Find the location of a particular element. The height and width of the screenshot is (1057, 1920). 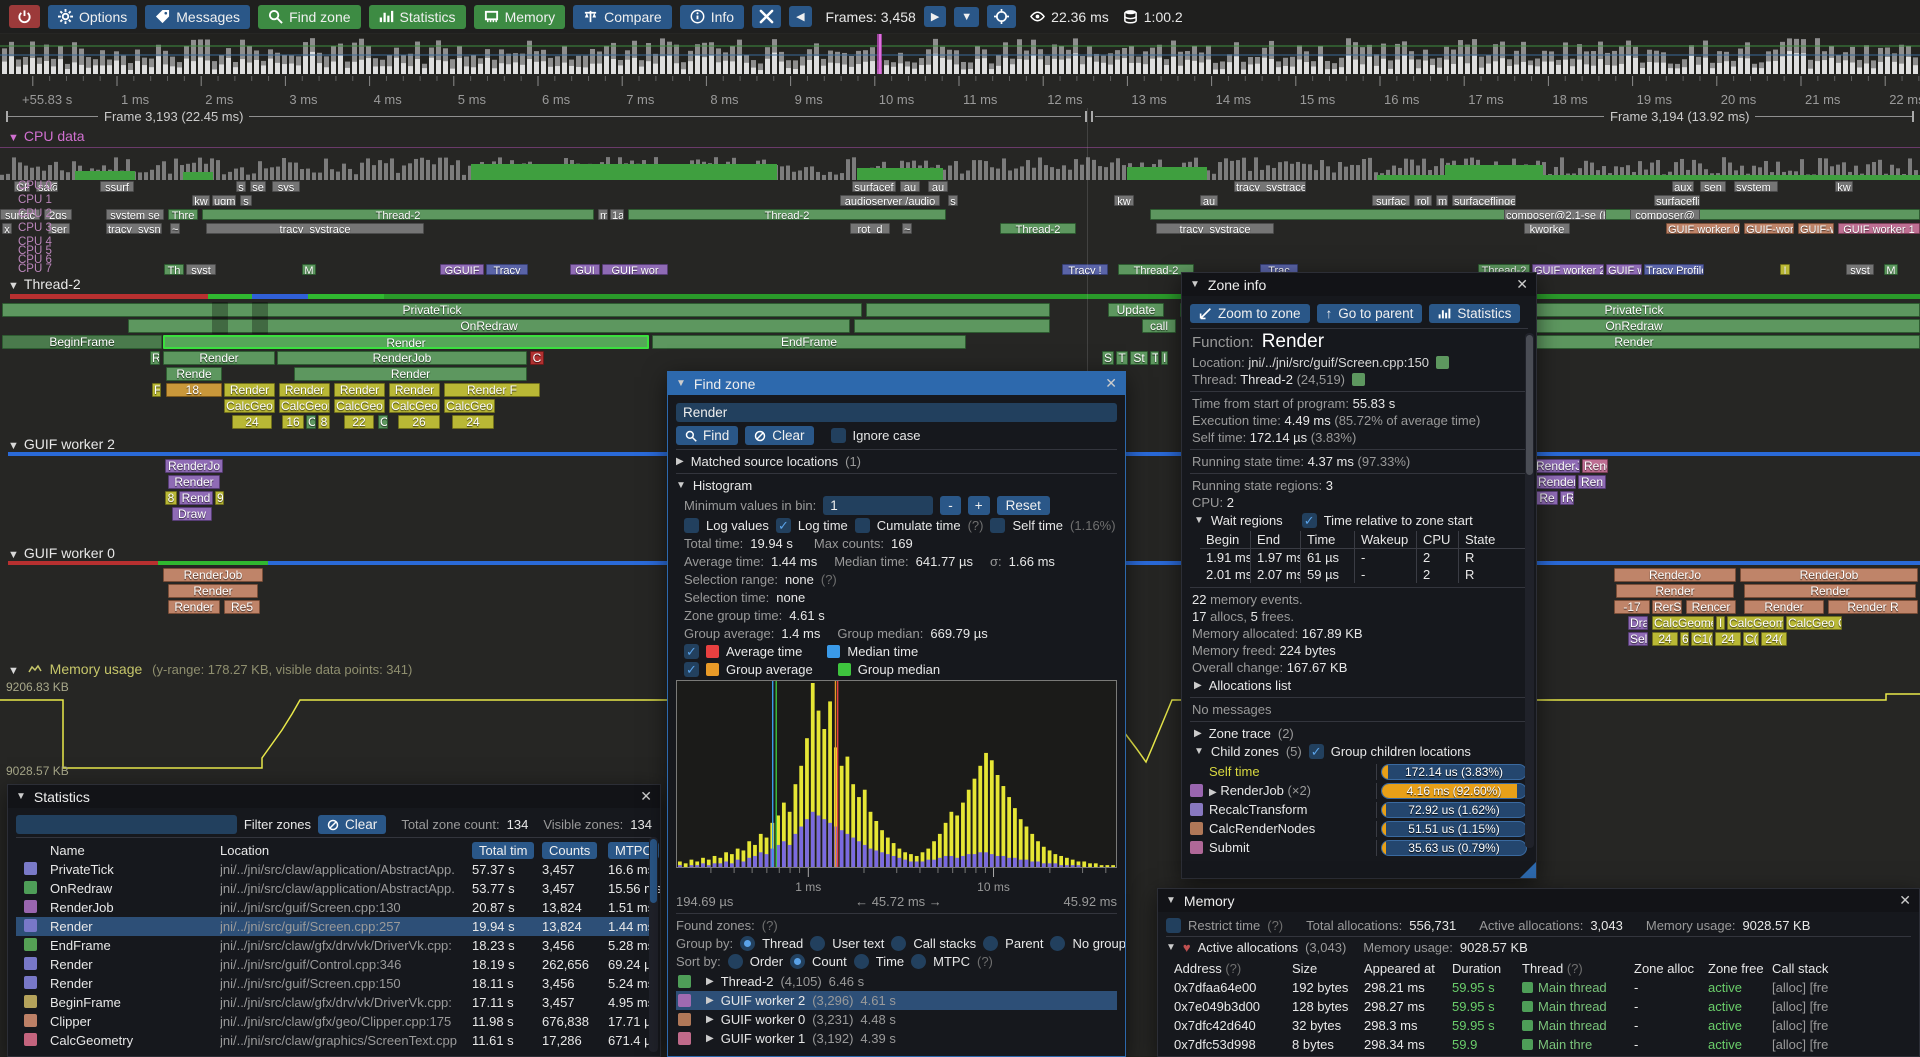

memory-col-header: Address (?) is located at coordinates (1208, 968).